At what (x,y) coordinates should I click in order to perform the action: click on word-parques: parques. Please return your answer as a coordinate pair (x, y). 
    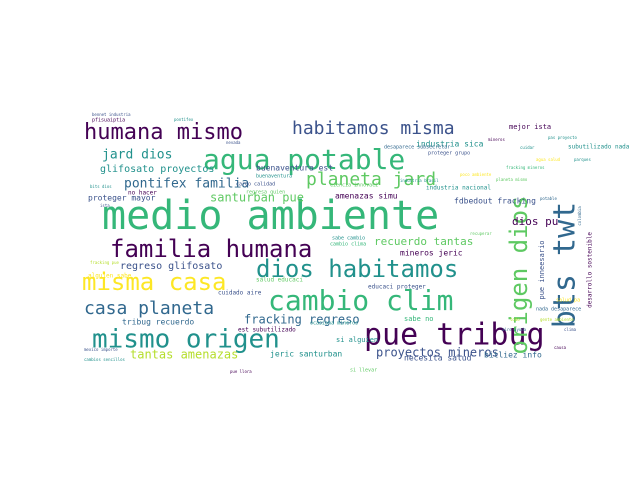
    Looking at the image, I should click on (582, 159).